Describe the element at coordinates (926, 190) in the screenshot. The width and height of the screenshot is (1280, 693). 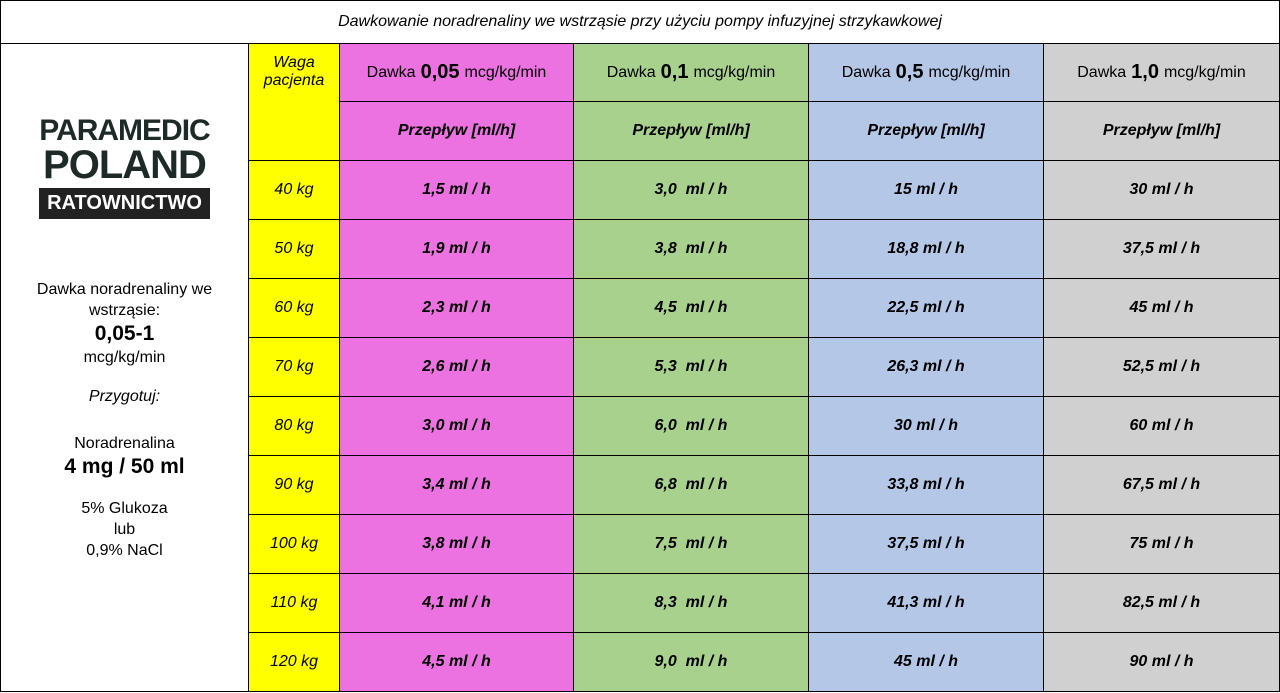
I see `flow-cell: 15 ml / h` at that location.